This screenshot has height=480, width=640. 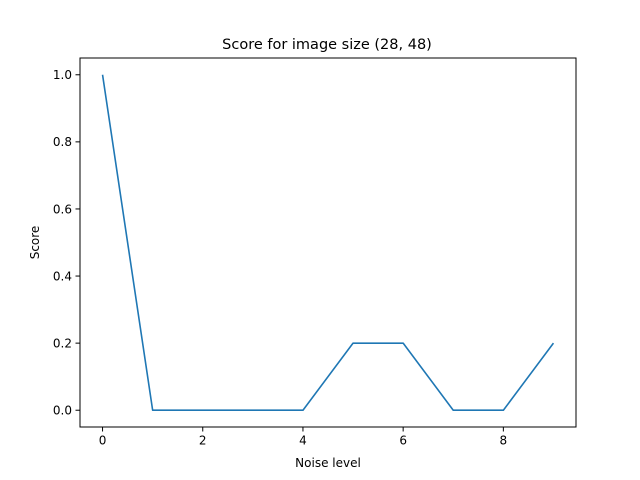 I want to click on x-tick-label-2: 4, so click(x=303, y=441).